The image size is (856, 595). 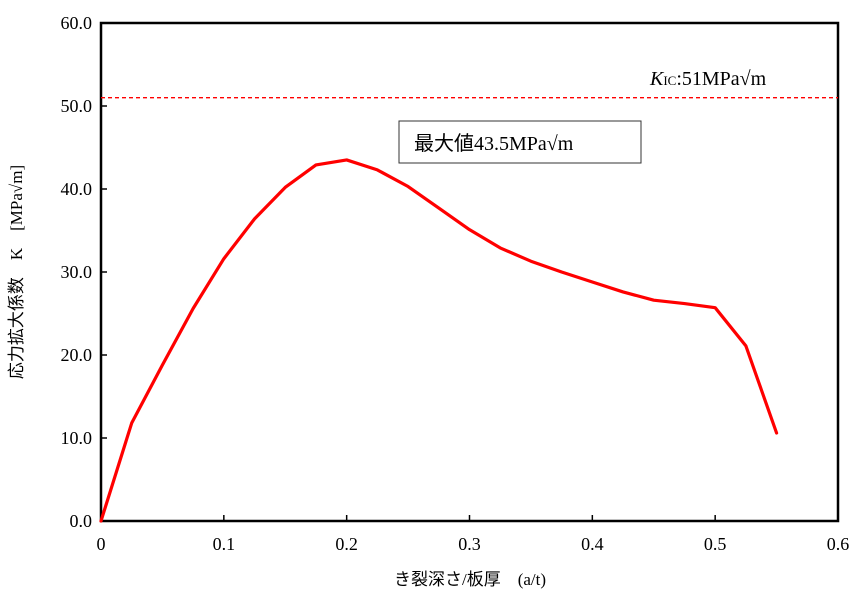 I want to click on x-axis-ticks: 0 0.1 0.2 0.3 0.4 0.5 0.6, so click(x=473, y=534).